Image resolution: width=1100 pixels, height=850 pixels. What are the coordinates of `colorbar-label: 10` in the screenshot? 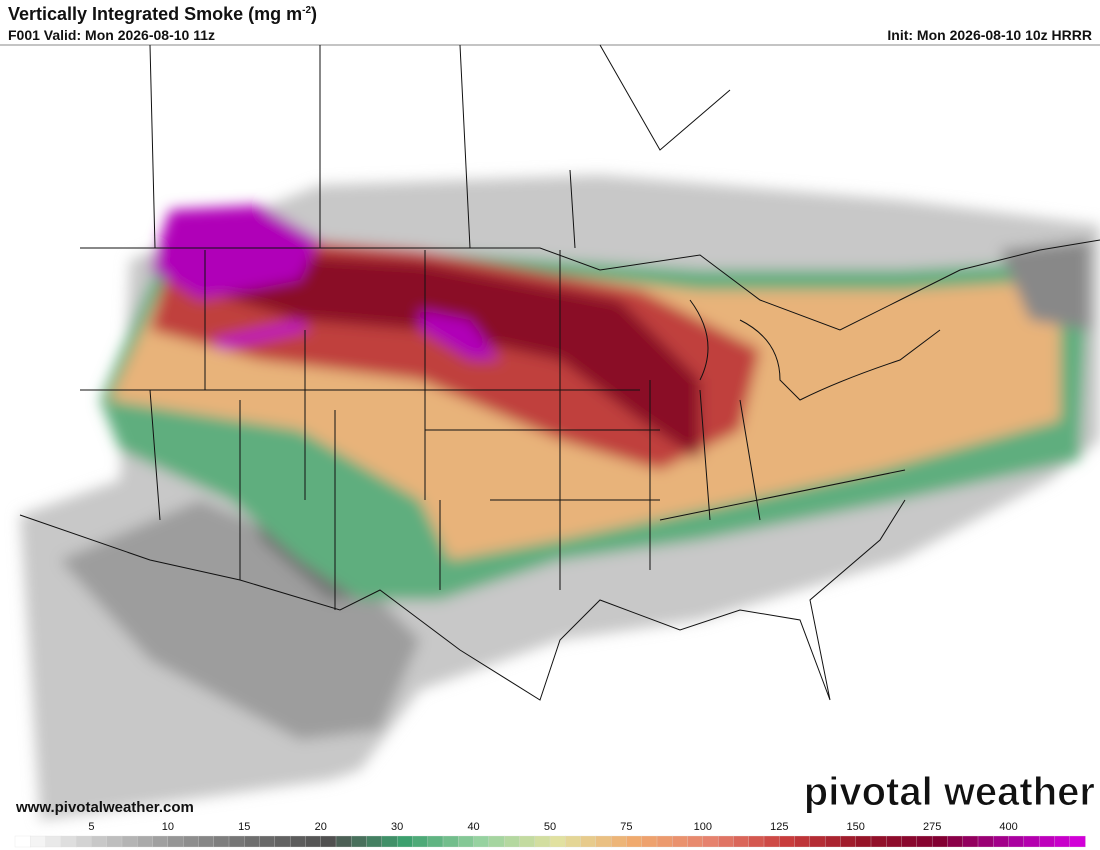 It's located at (168, 827).